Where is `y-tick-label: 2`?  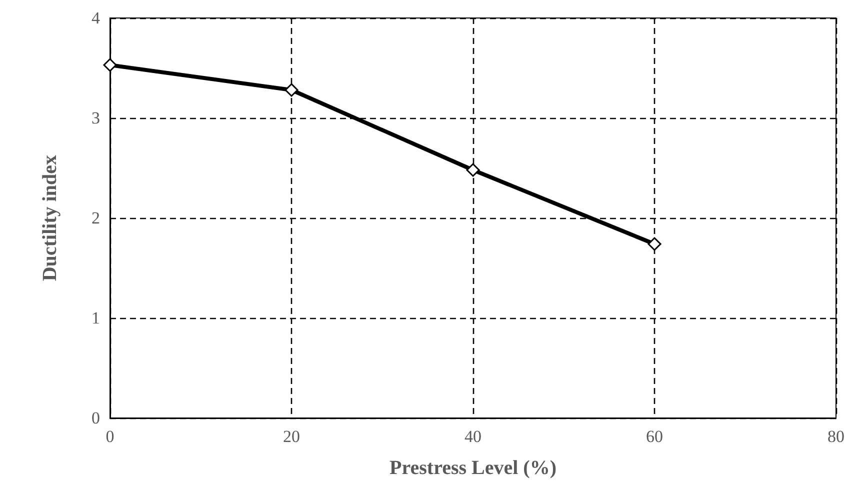 y-tick-label: 2 is located at coordinates (96, 218).